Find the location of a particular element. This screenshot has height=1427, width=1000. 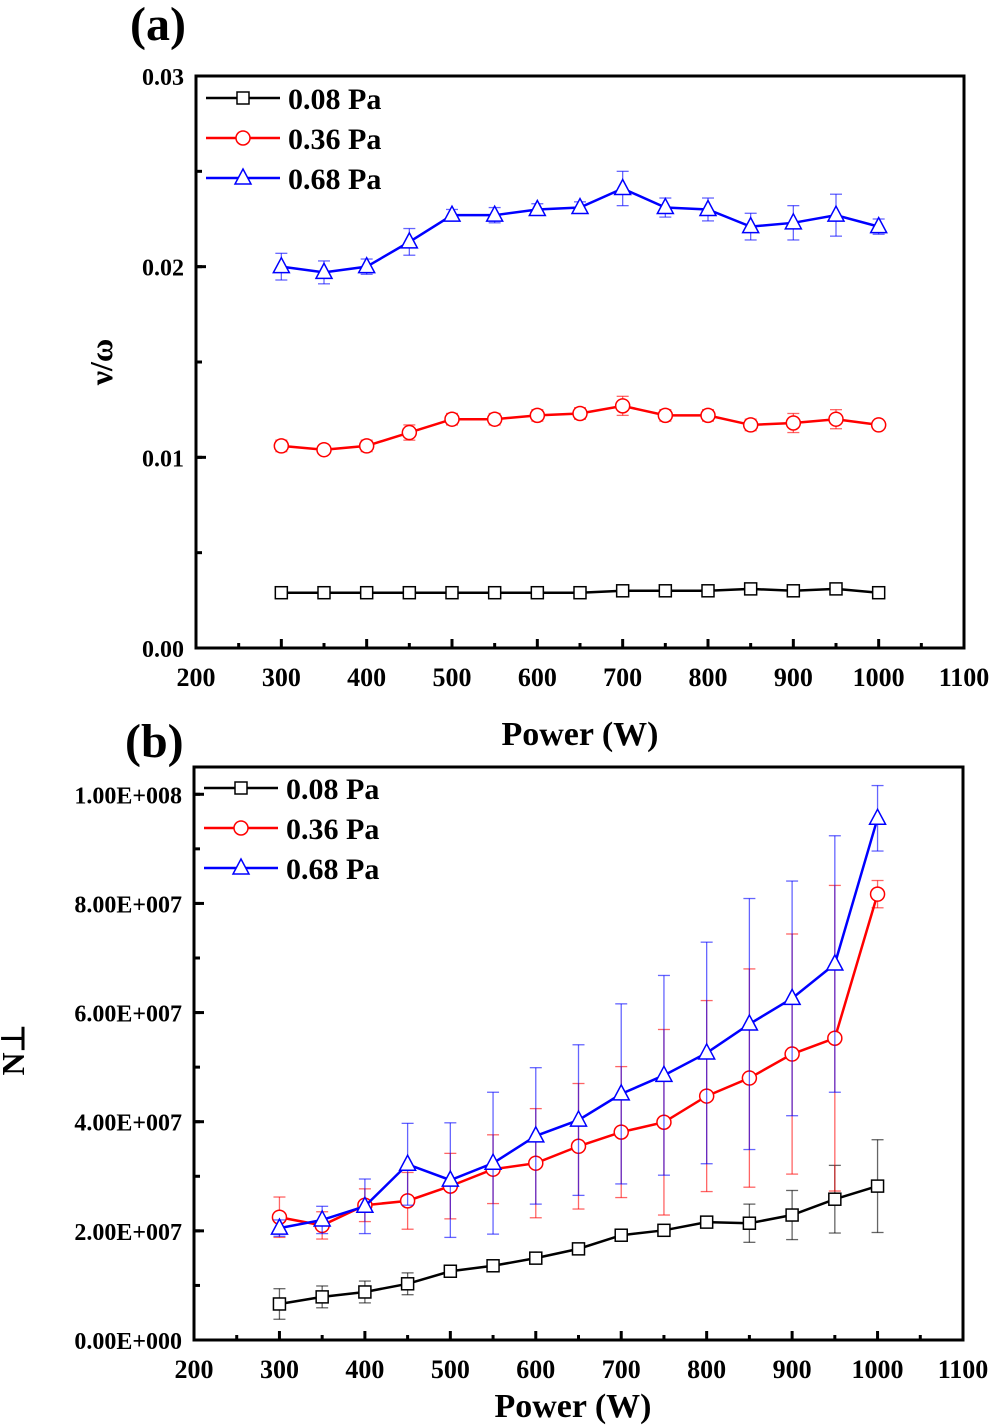

y-tick-label: 8.00E+007 is located at coordinates (128, 905).